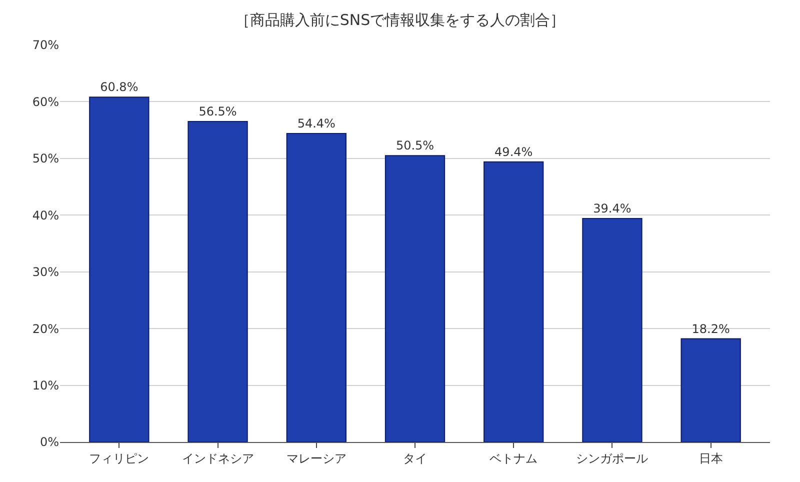 The width and height of the screenshot is (800, 482). I want to click on x-tick-label: インドネシア, so click(218, 458).